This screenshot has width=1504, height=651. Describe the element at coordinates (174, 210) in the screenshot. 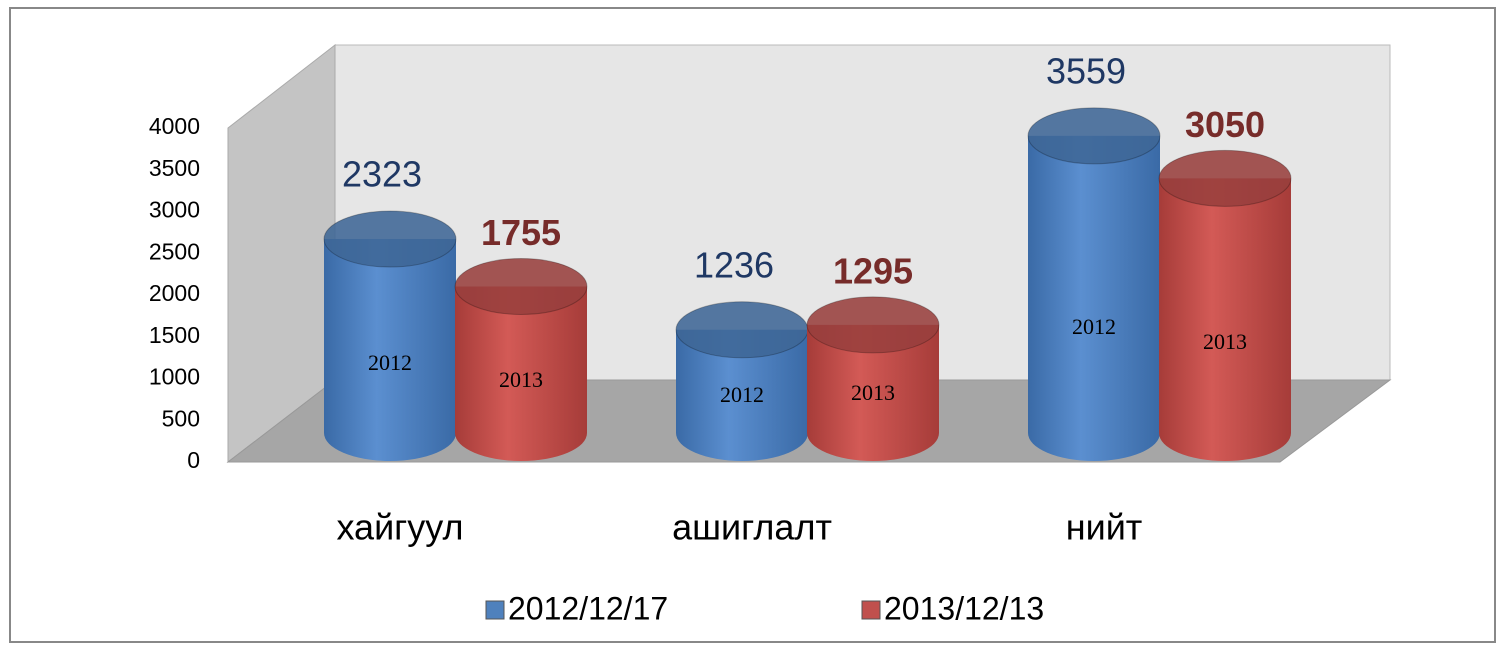

I see `y-tick-label: 3000` at that location.